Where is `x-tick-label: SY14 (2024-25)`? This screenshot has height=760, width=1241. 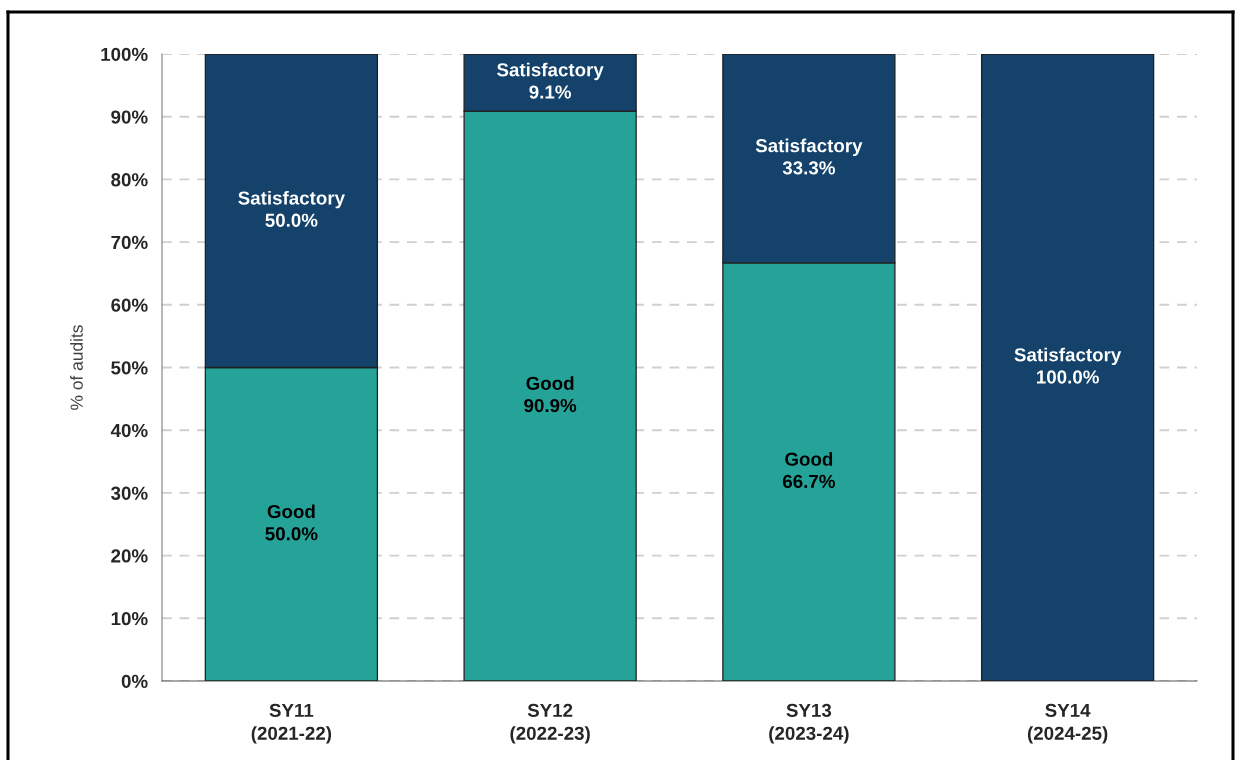
x-tick-label: SY14 (2024-25) is located at coordinates (1067, 723).